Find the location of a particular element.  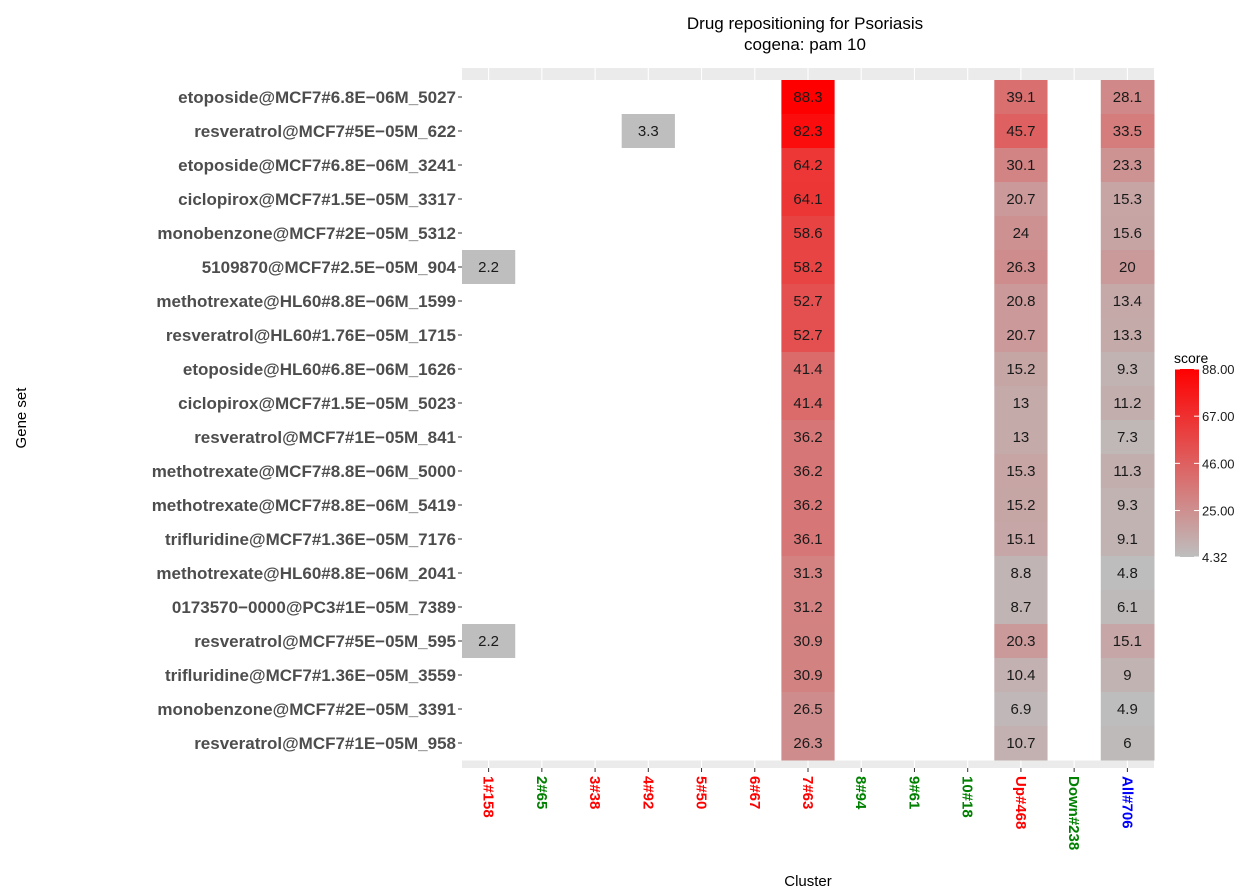

cell-value-label: 26.3 is located at coordinates (1020, 267).